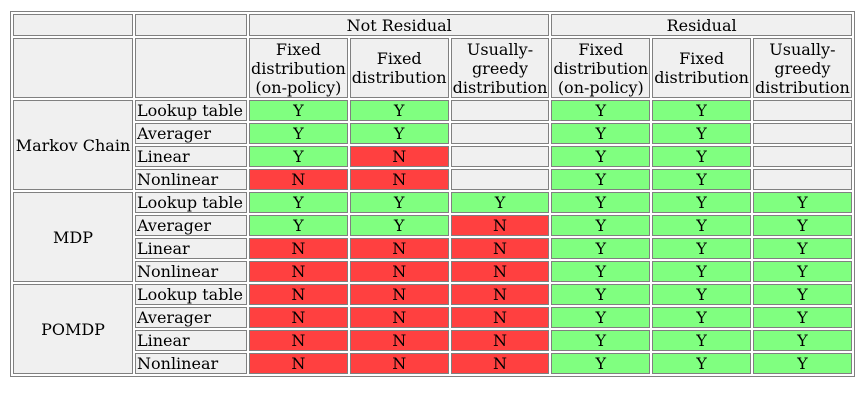 The image size is (857, 417). I want to click on subheader-0: Fixed distribution (on-policy), so click(298, 68).